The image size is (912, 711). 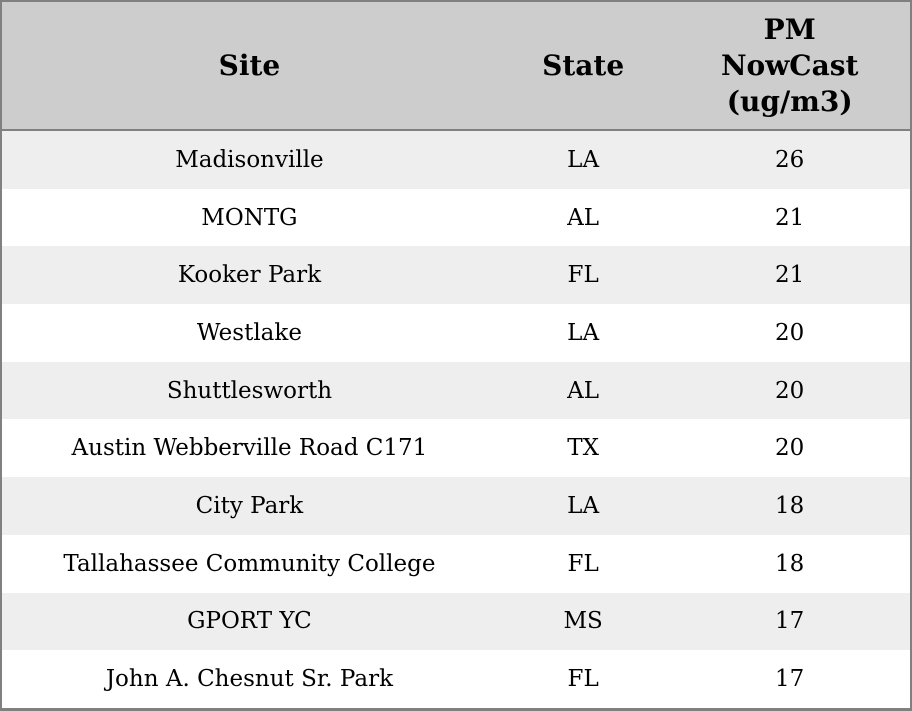 What do you see at coordinates (583, 621) in the screenshot?
I see `state-cell: MS` at bounding box center [583, 621].